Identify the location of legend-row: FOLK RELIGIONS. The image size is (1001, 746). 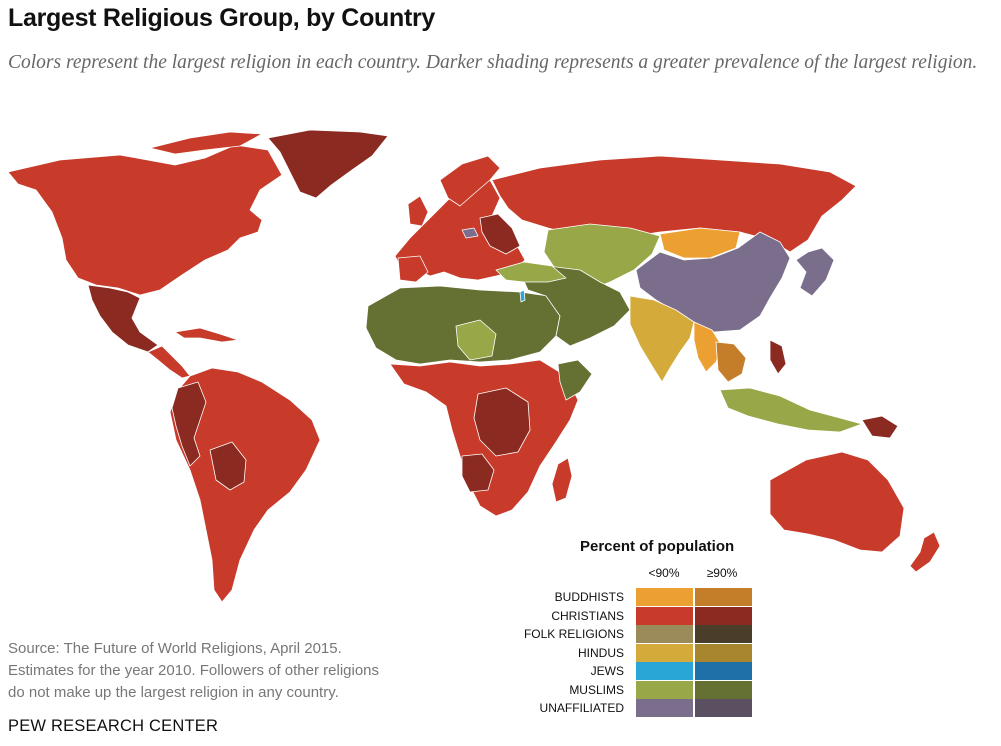
(630, 634).